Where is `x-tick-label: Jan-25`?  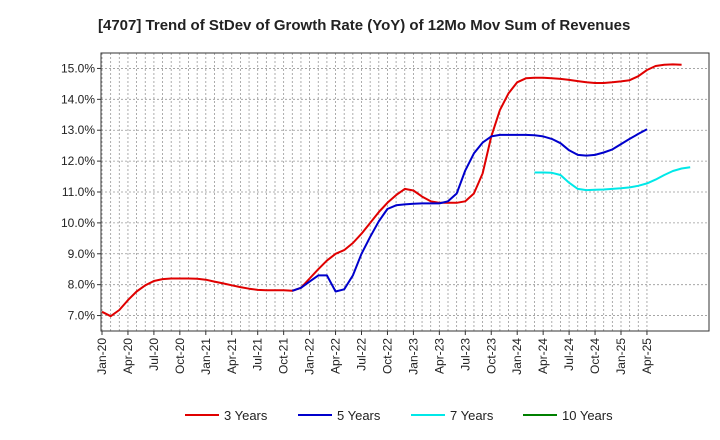
x-tick-label: Jan-25 is located at coordinates (621, 356).